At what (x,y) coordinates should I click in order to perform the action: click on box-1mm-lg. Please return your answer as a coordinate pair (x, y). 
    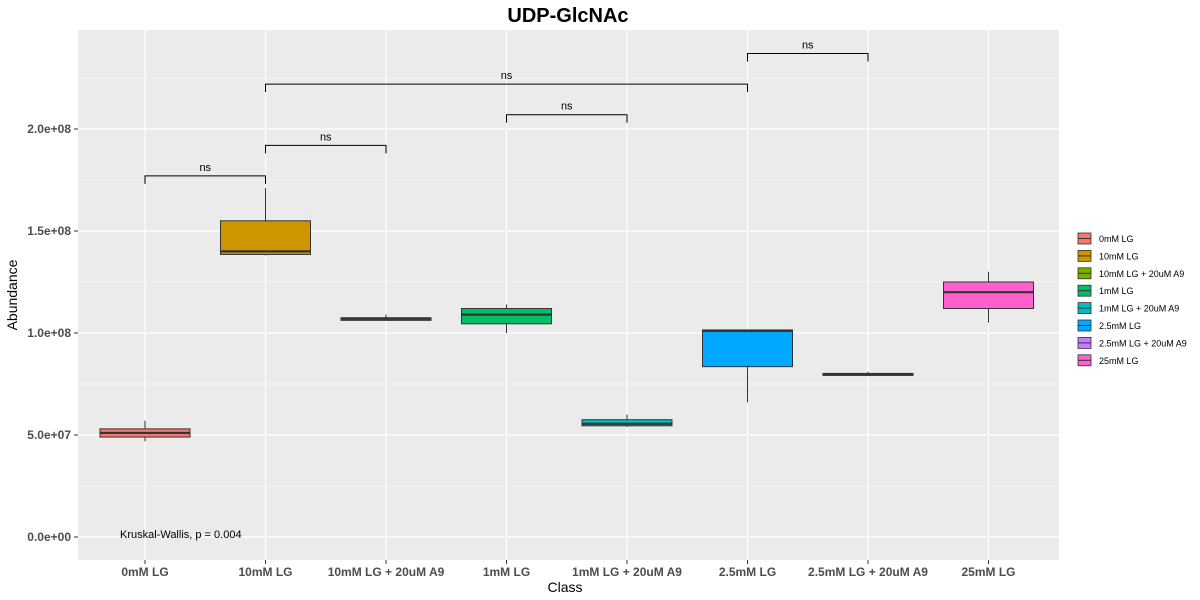
    Looking at the image, I should click on (506, 318).